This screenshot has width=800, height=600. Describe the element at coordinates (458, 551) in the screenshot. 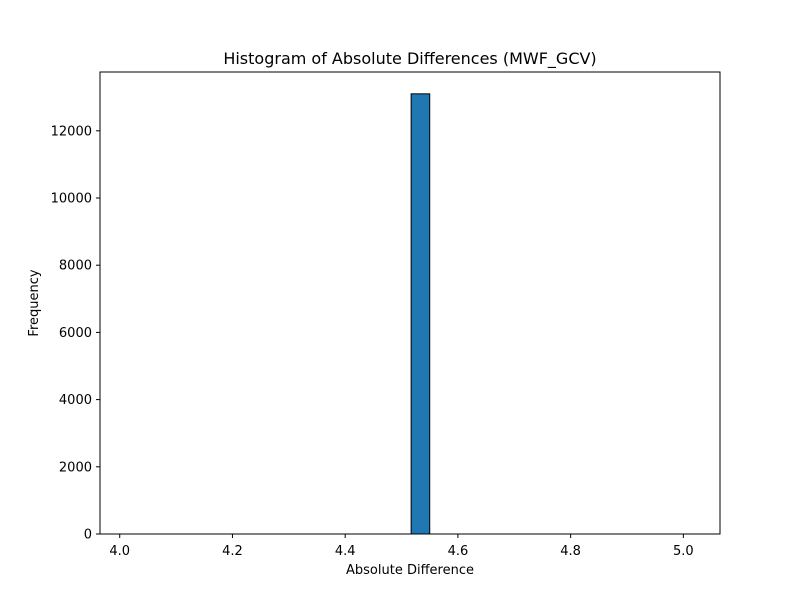

I see `x-tick-label: 4.6` at that location.